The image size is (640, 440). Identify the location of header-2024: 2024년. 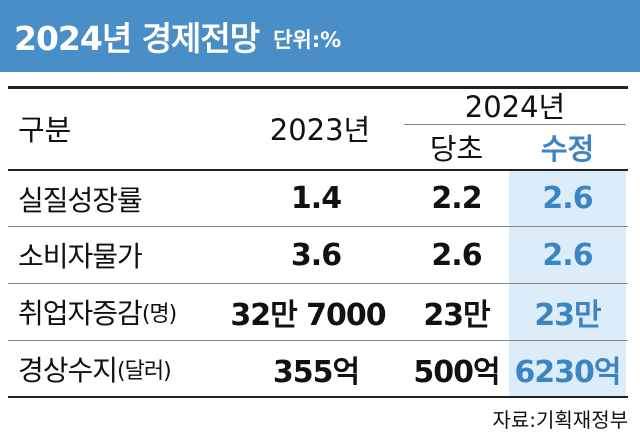
(515, 107).